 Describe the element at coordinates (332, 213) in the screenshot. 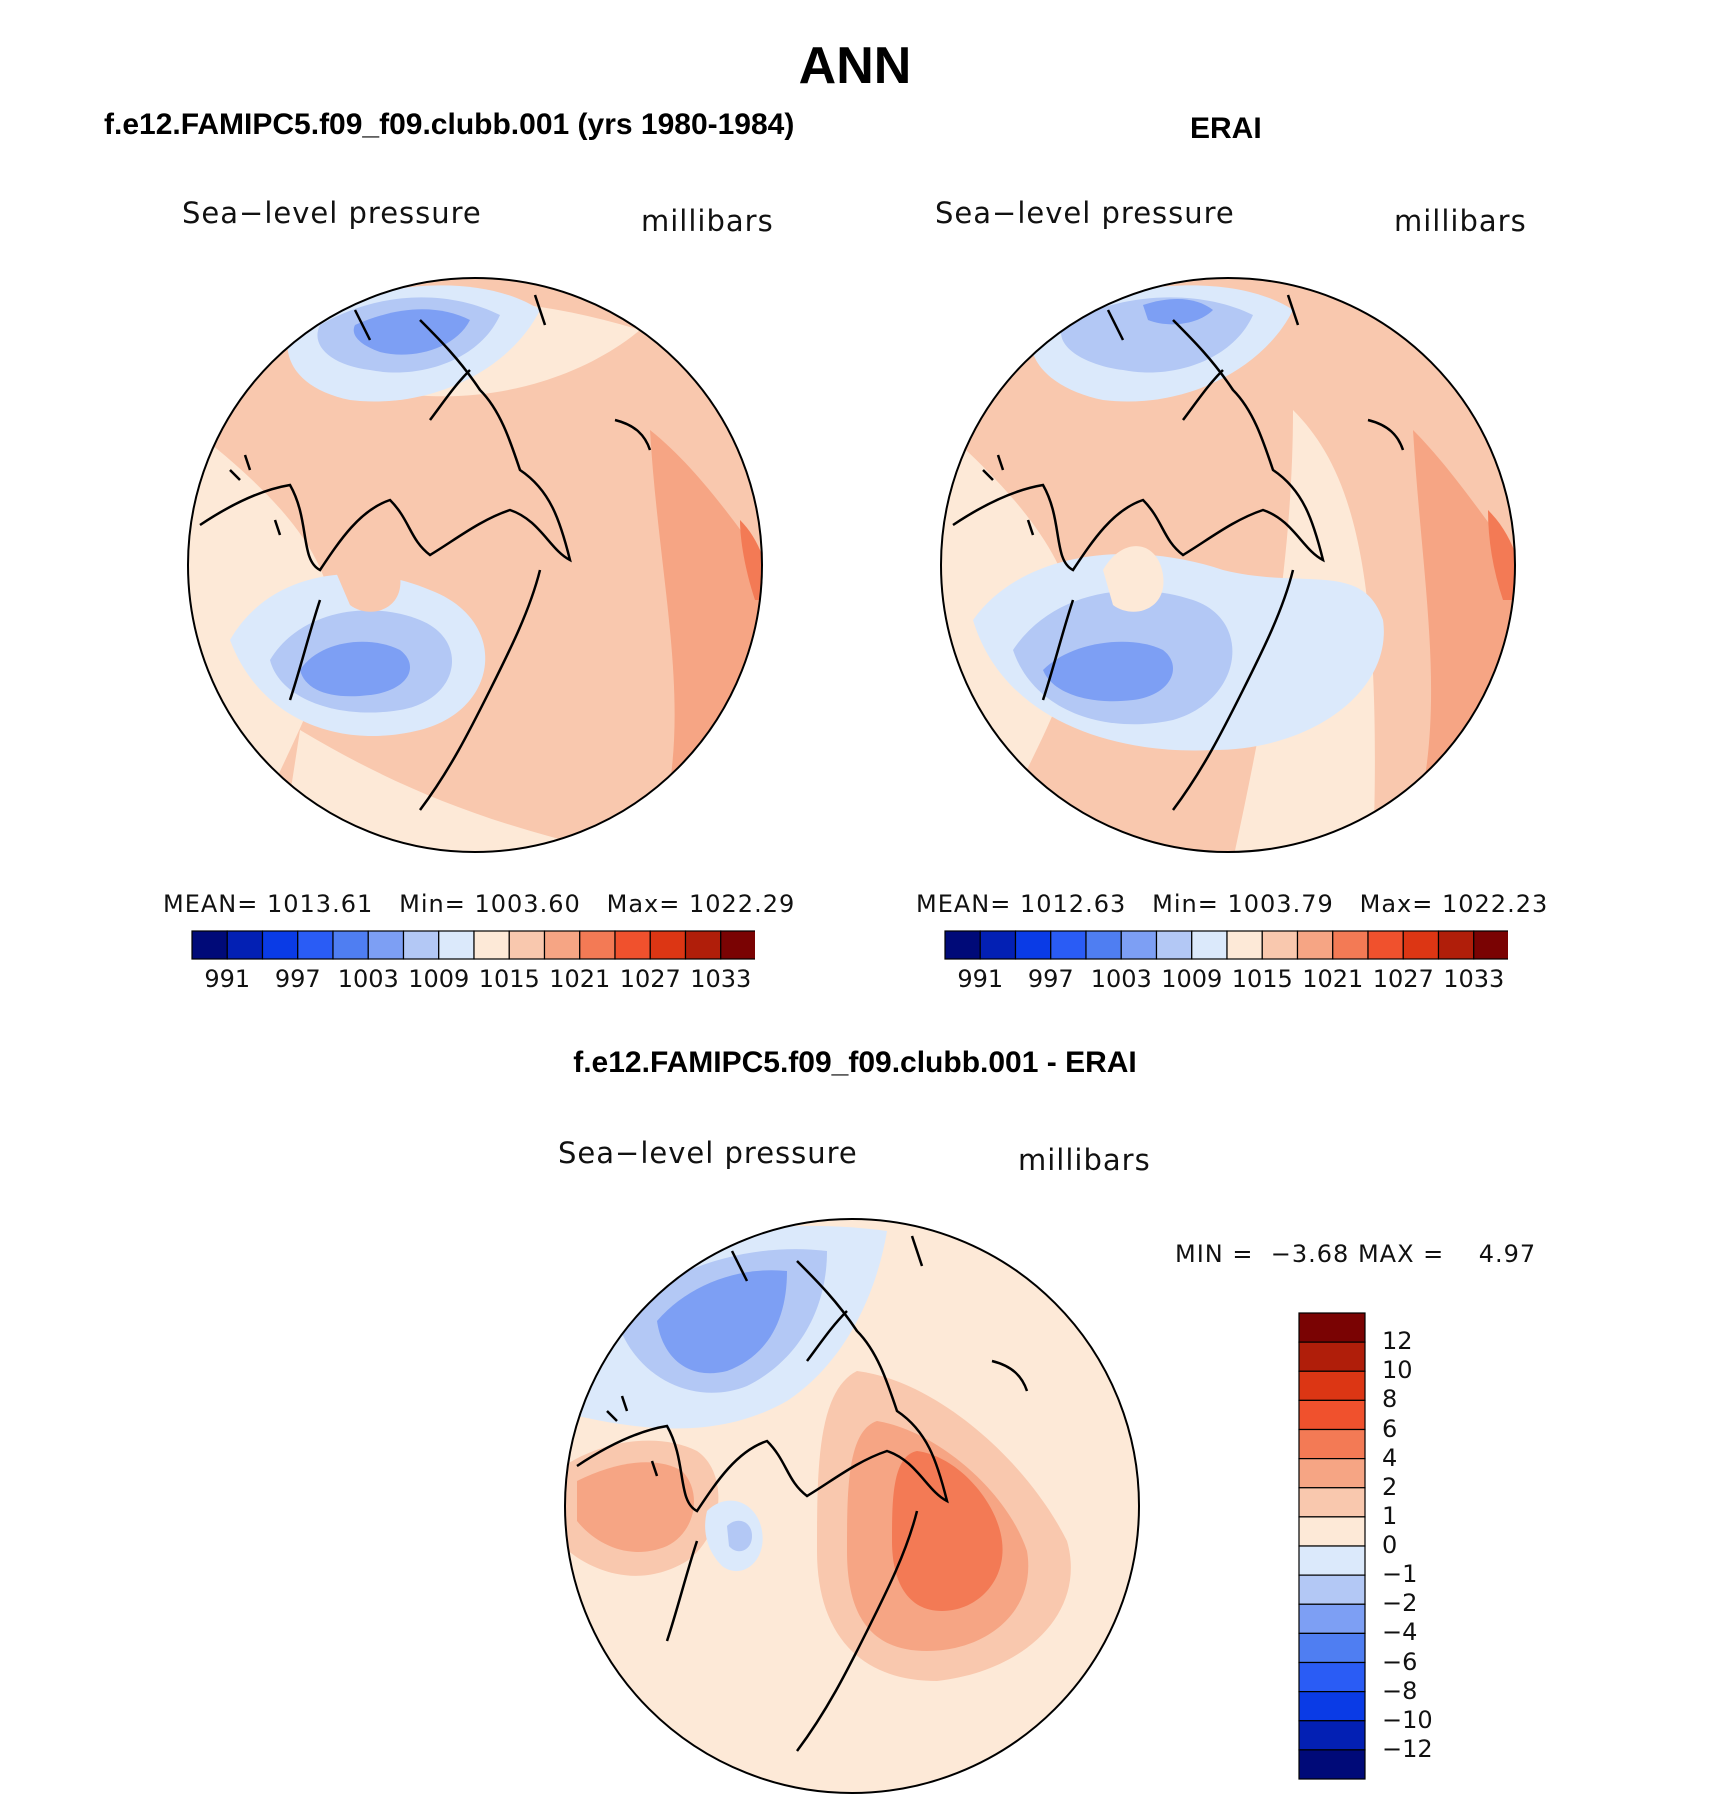

I see `panel-1-variable-label: Sea−level pressure` at that location.